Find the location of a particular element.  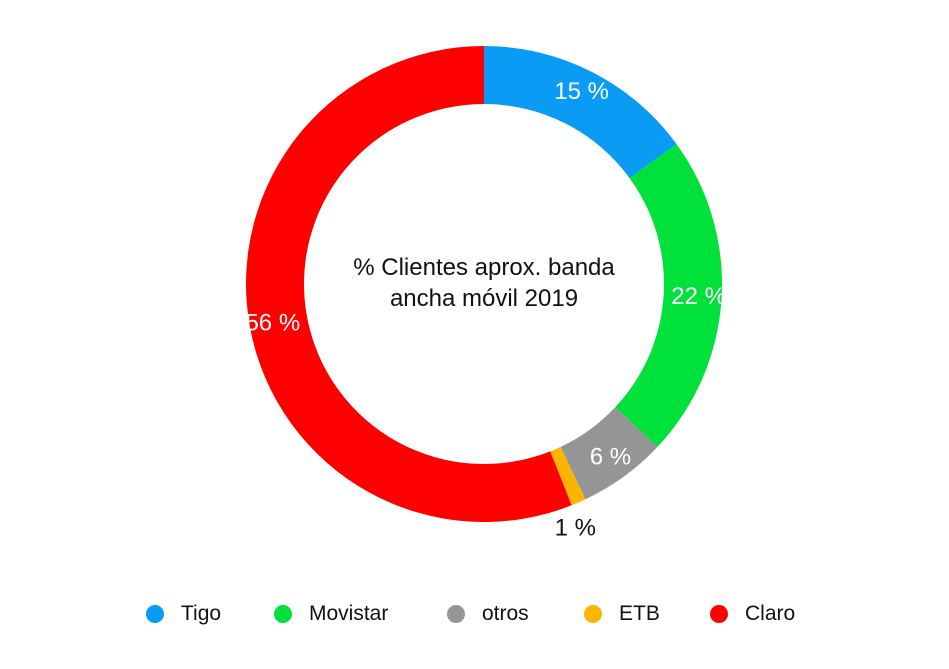

data-label-movistar: 22 % is located at coordinates (698, 296).